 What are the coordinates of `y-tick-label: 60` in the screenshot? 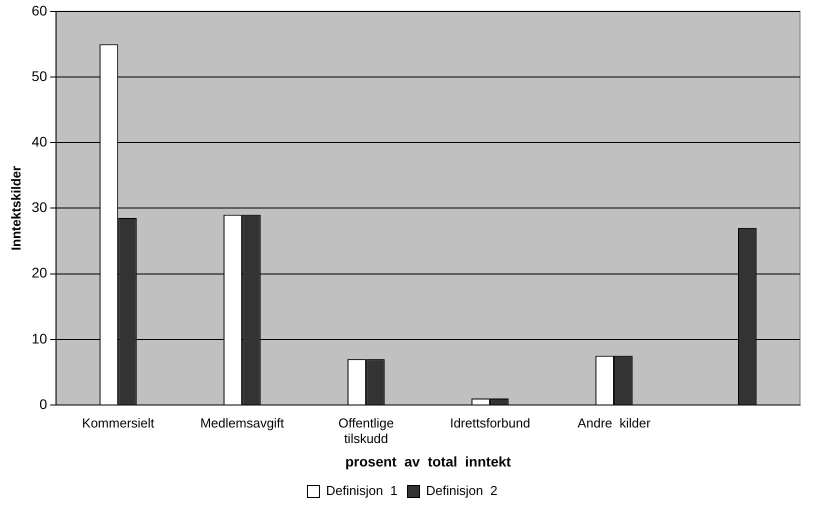 It's located at (40, 10).